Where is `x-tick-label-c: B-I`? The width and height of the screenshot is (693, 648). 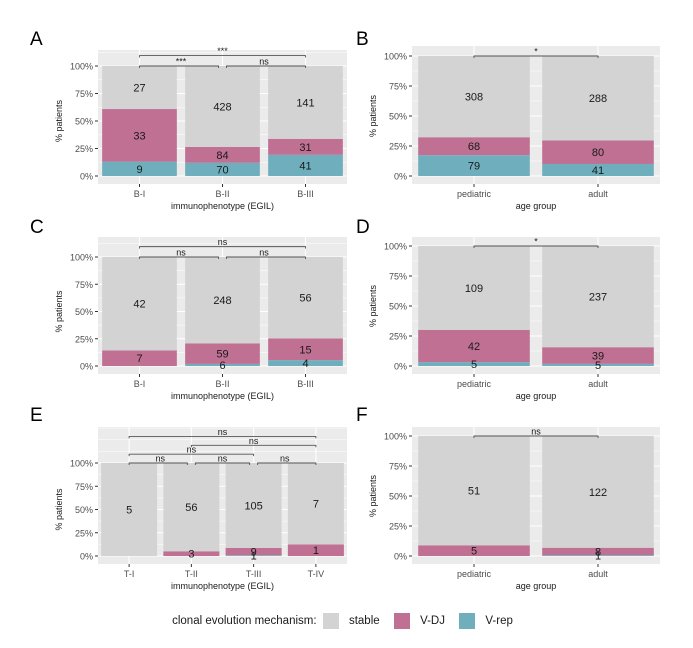
x-tick-label-c: B-I is located at coordinates (140, 384).